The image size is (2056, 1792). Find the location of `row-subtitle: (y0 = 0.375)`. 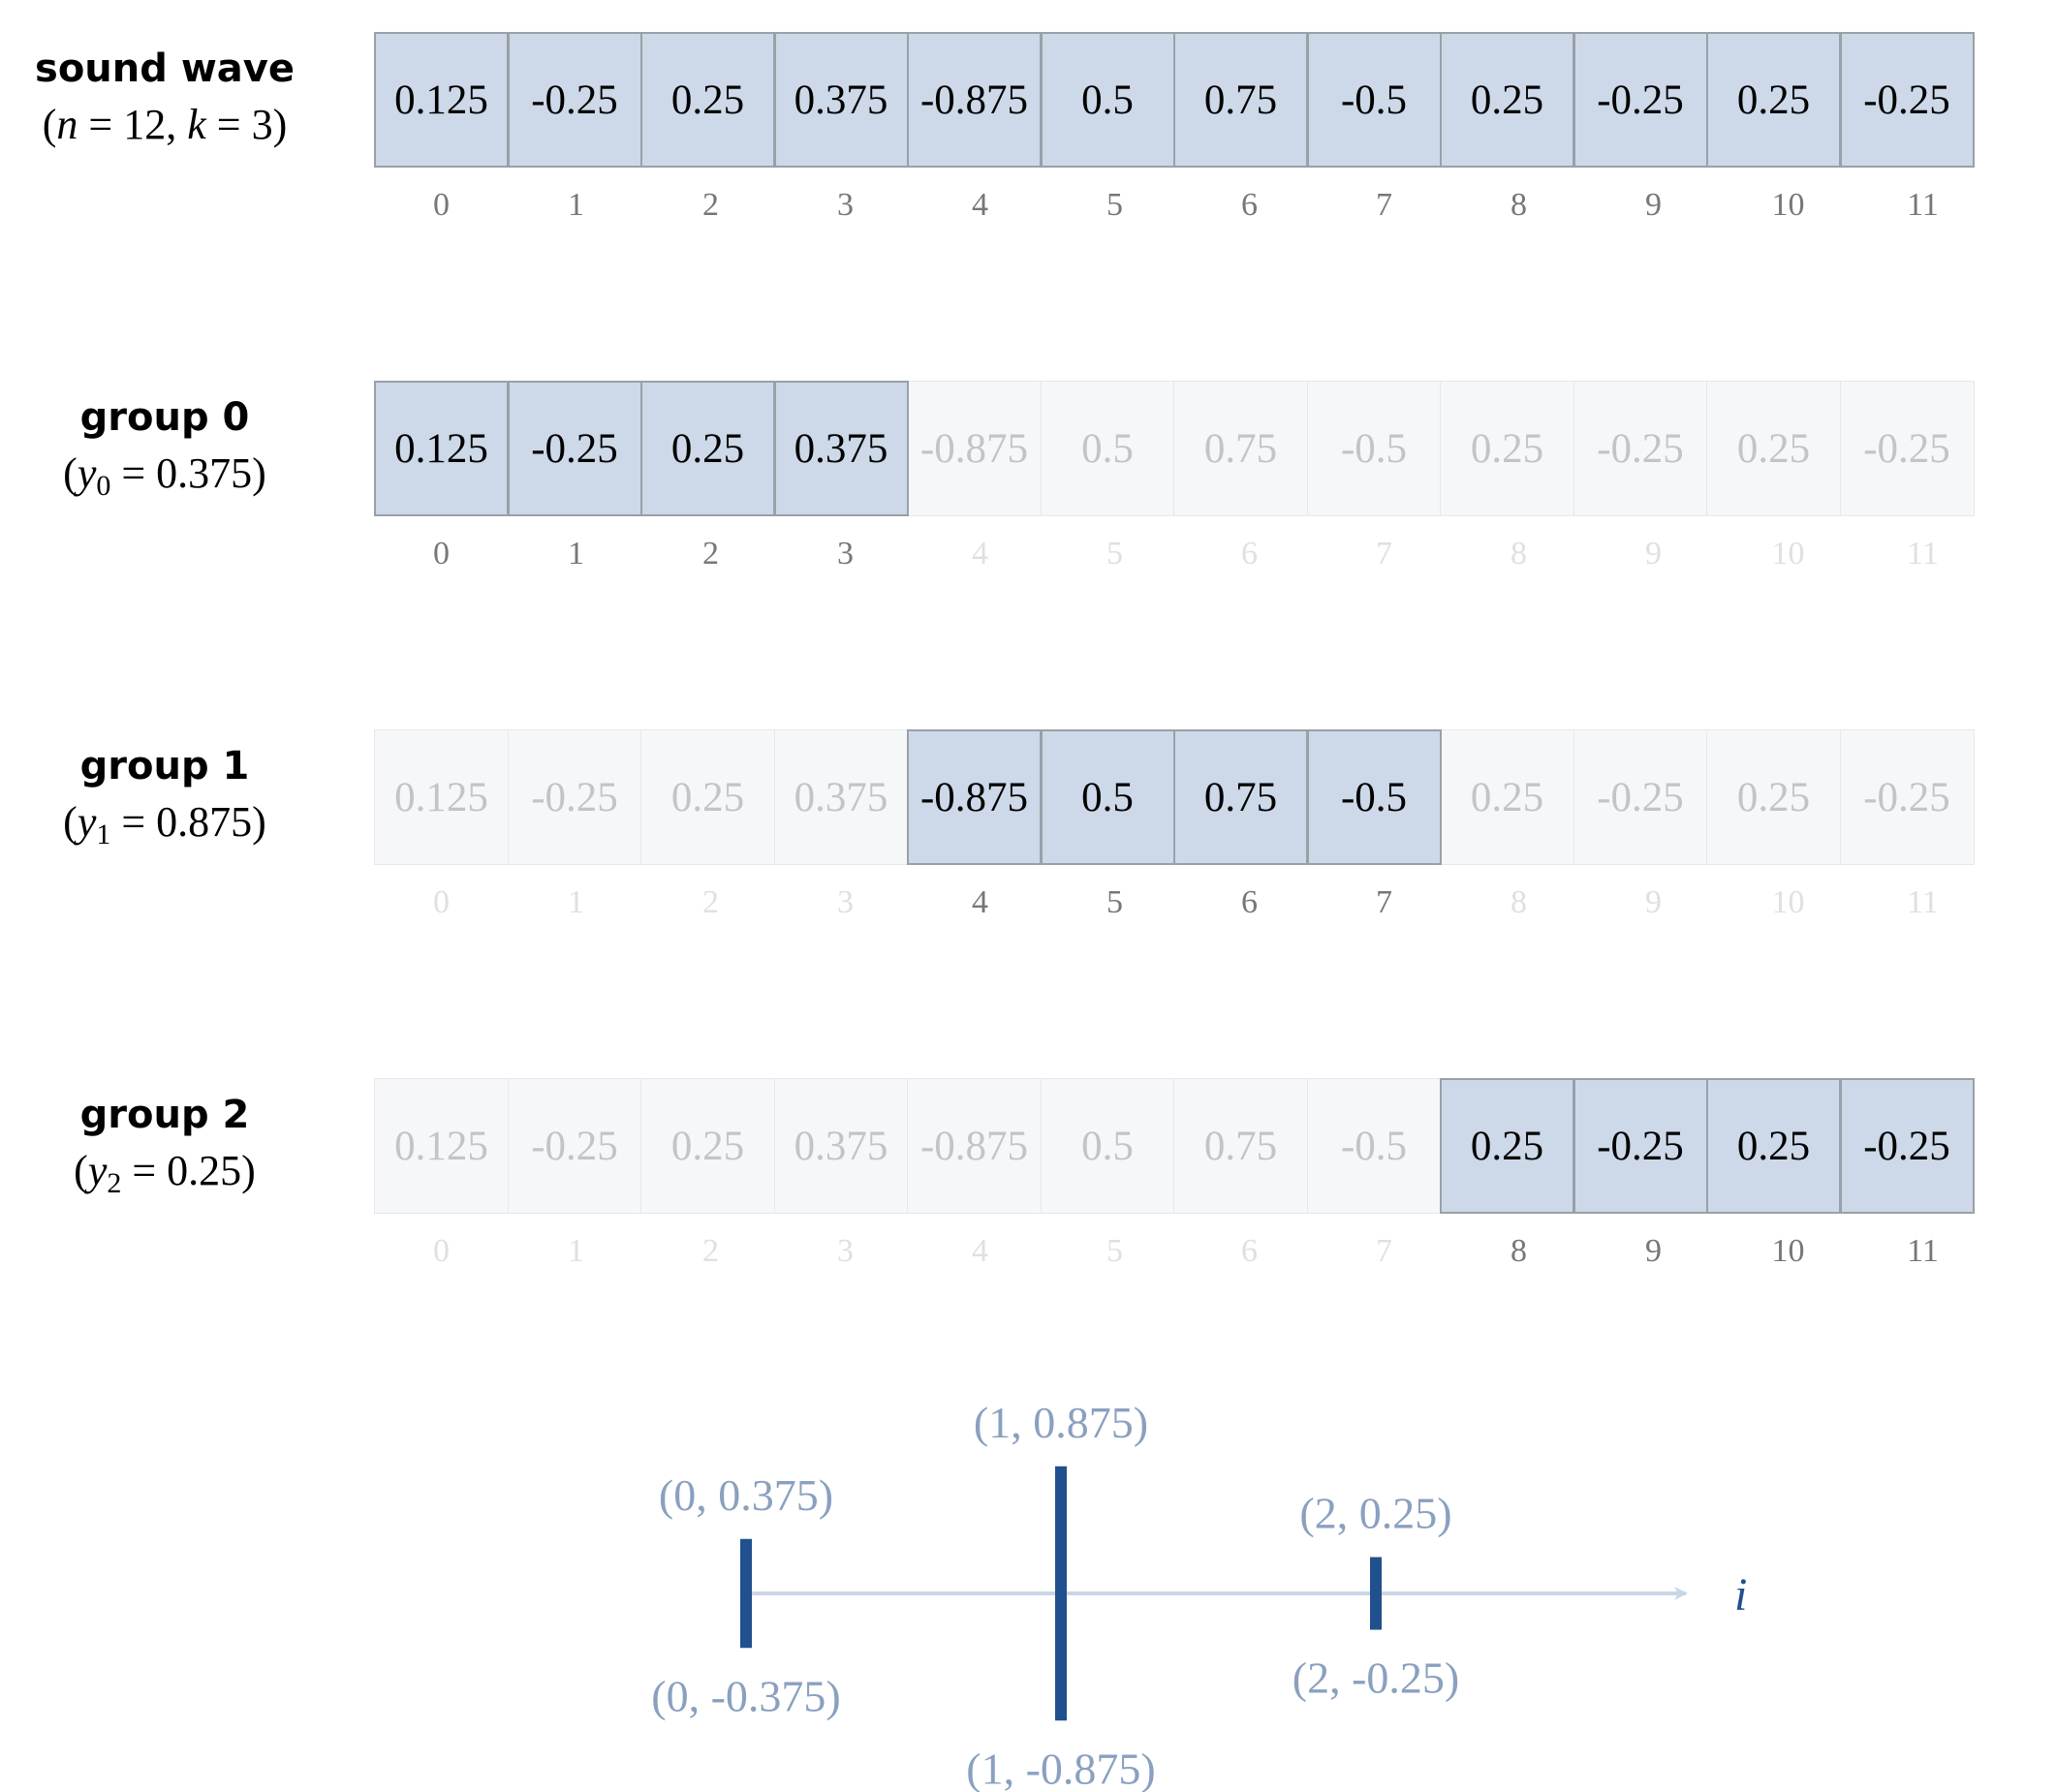

row-subtitle: (y0 = 0.375) is located at coordinates (165, 475).